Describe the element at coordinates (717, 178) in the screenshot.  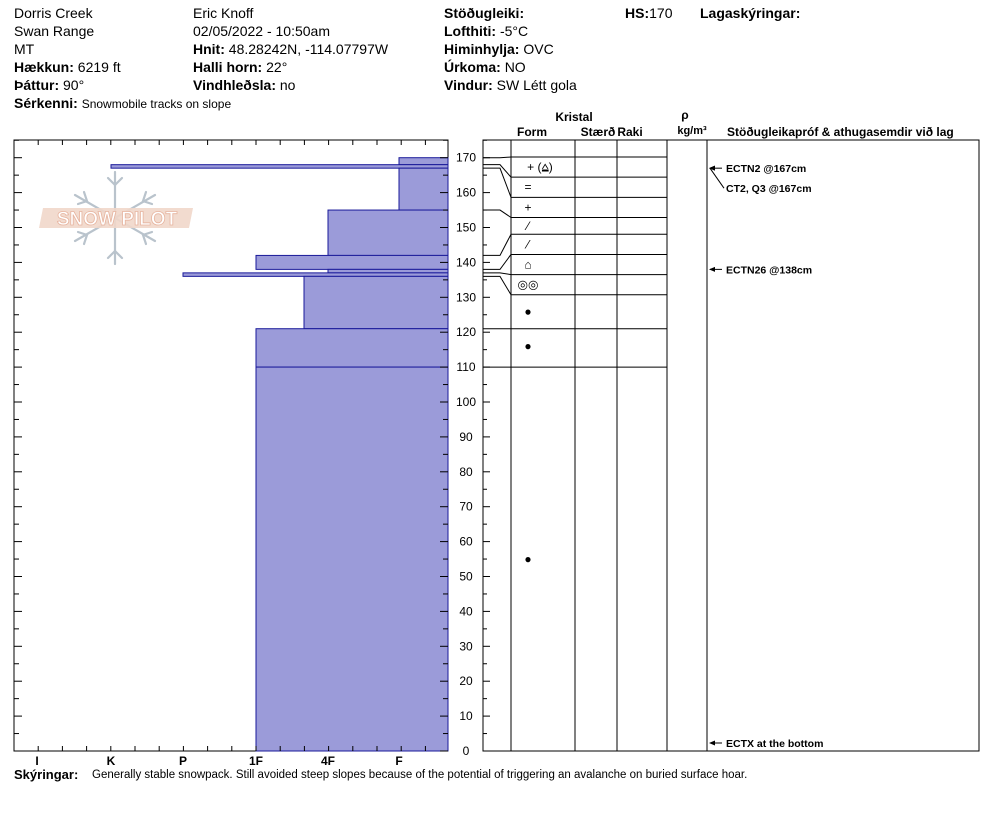
I see `test-pointer-line` at that location.